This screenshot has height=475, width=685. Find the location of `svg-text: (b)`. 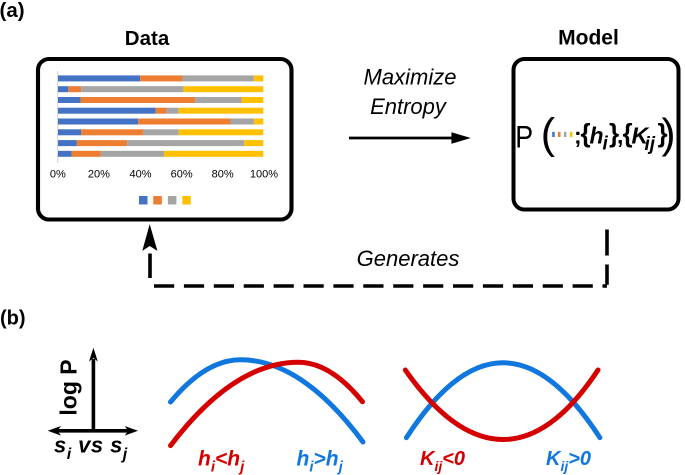

svg-text: (b) is located at coordinates (13, 319).